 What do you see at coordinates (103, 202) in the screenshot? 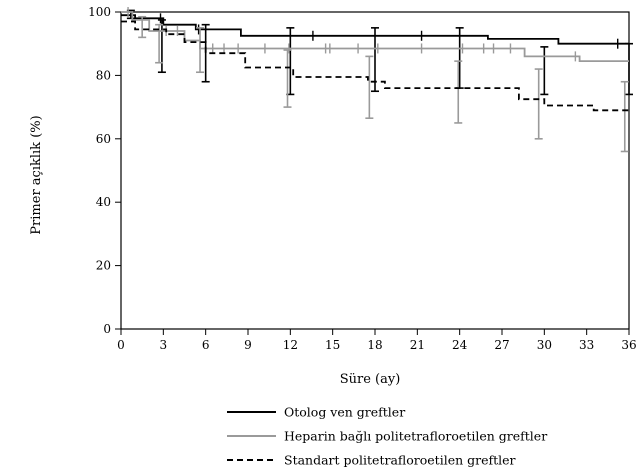
I see `y-tick-label-40: 40` at bounding box center [103, 202].